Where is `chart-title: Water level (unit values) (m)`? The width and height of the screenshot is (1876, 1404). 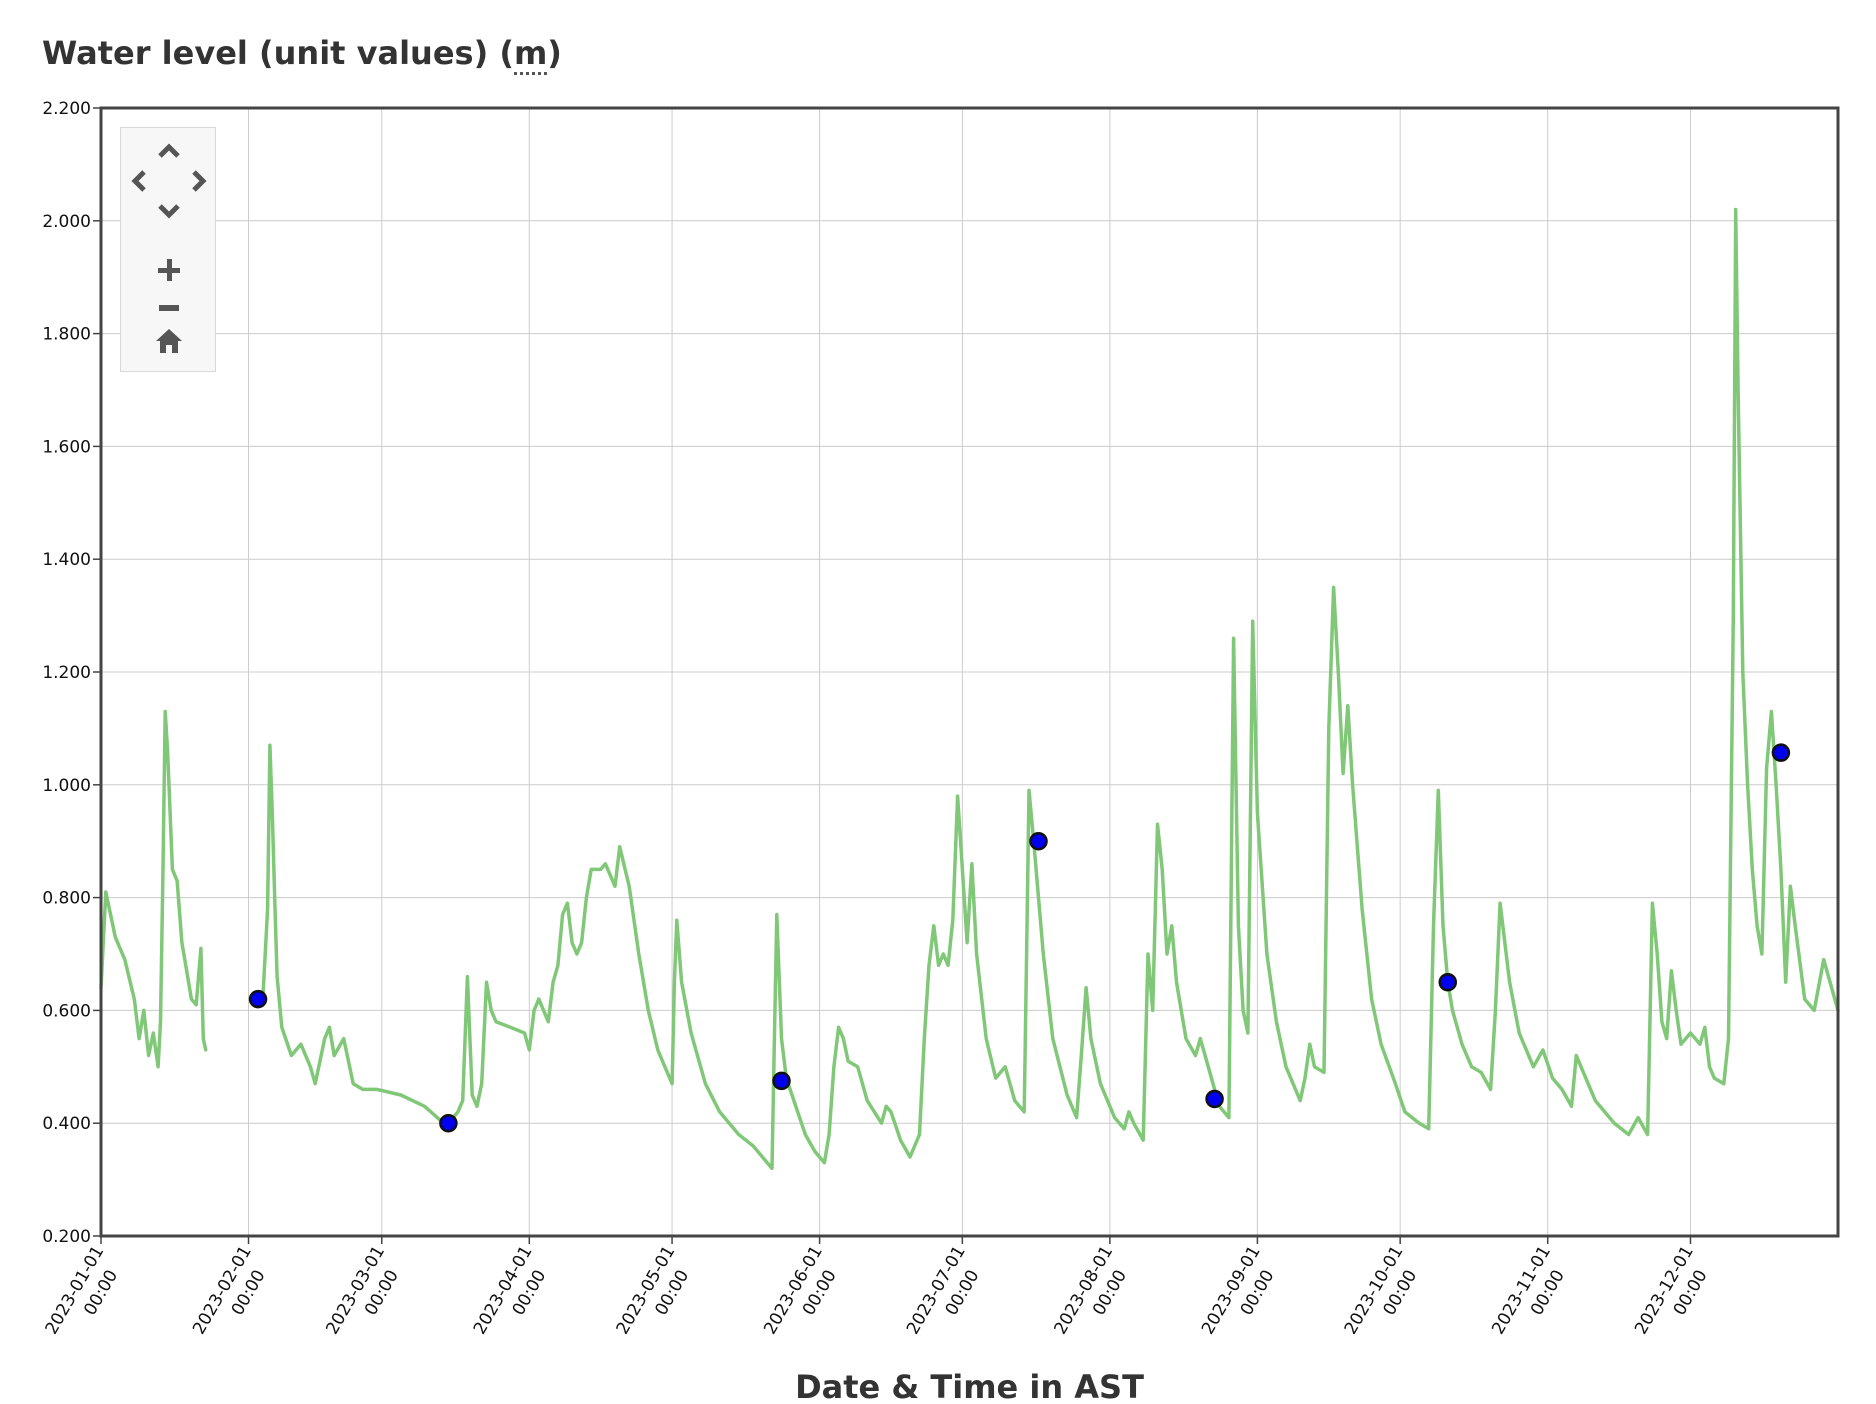 chart-title: Water level (unit values) (m) is located at coordinates (302, 54).